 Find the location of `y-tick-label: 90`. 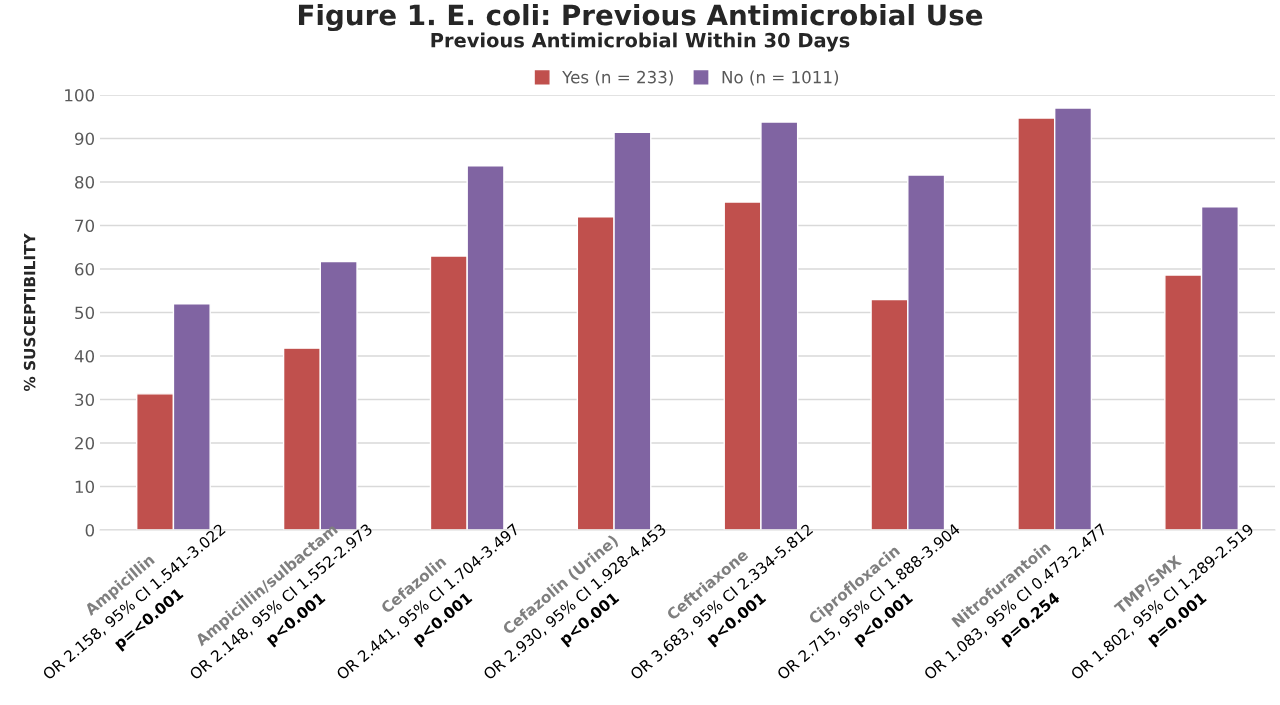

y-tick-label: 90 is located at coordinates (84, 139).